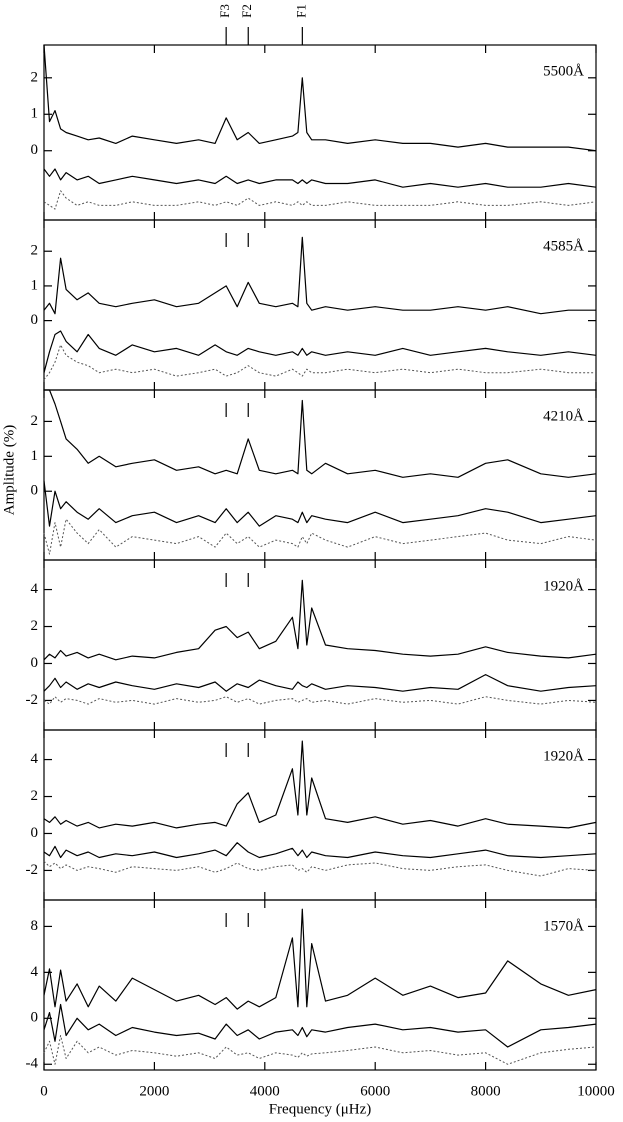 This screenshot has width=623, height=1122. Describe the element at coordinates (300, 11) in the screenshot. I see `marker-label: F1` at that location.